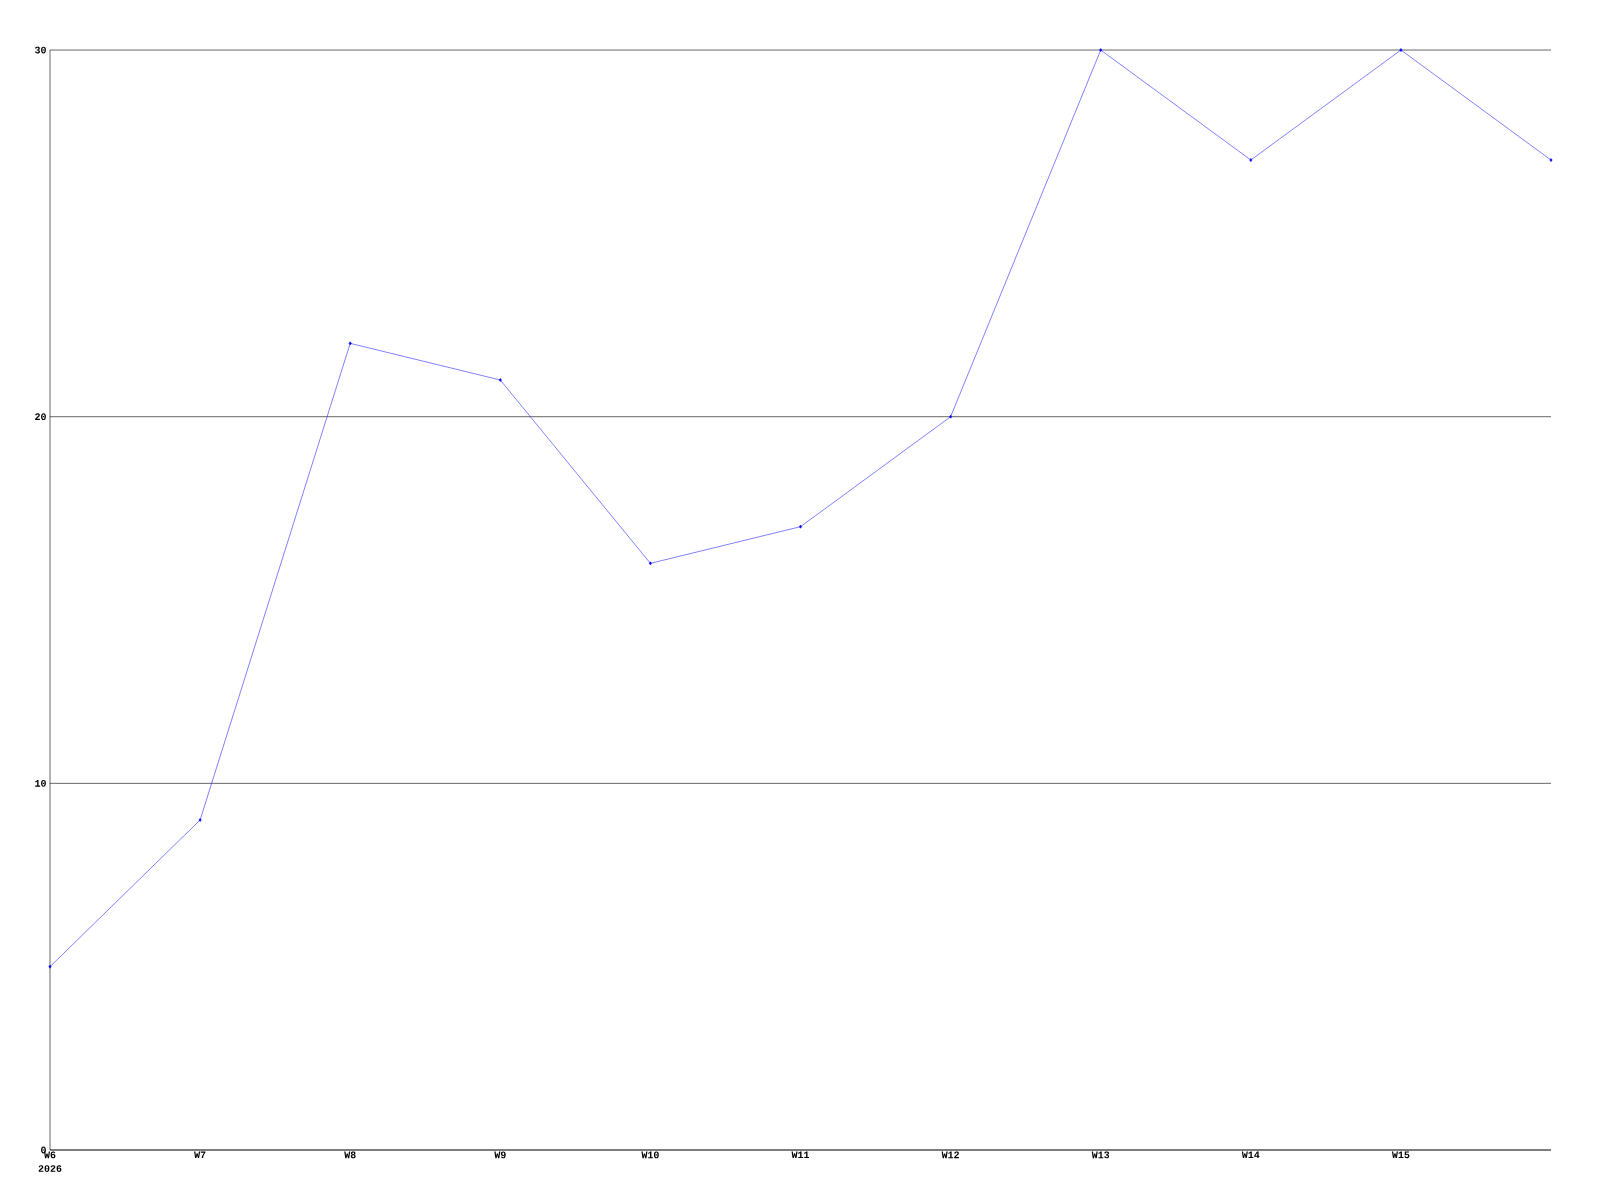 The height and width of the screenshot is (1200, 1600). What do you see at coordinates (1100, 1155) in the screenshot?
I see `x-tick-label: W13` at bounding box center [1100, 1155].